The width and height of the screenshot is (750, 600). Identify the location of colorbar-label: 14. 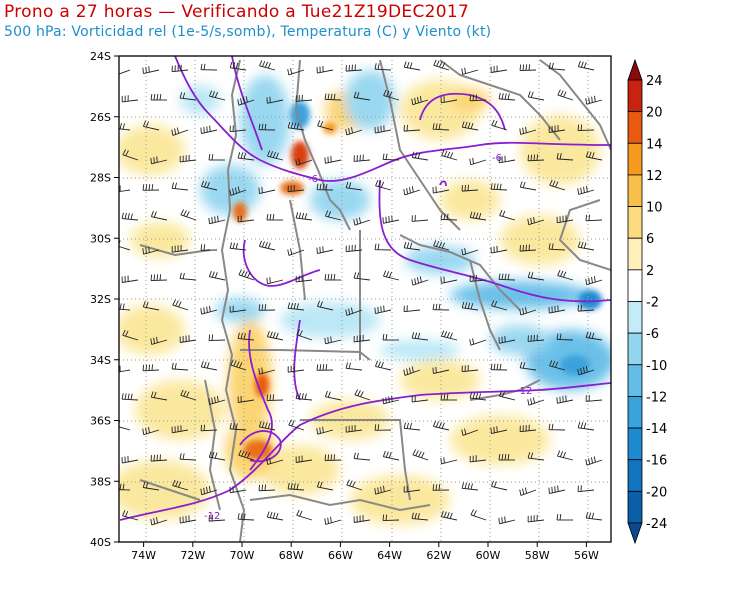
(654, 144).